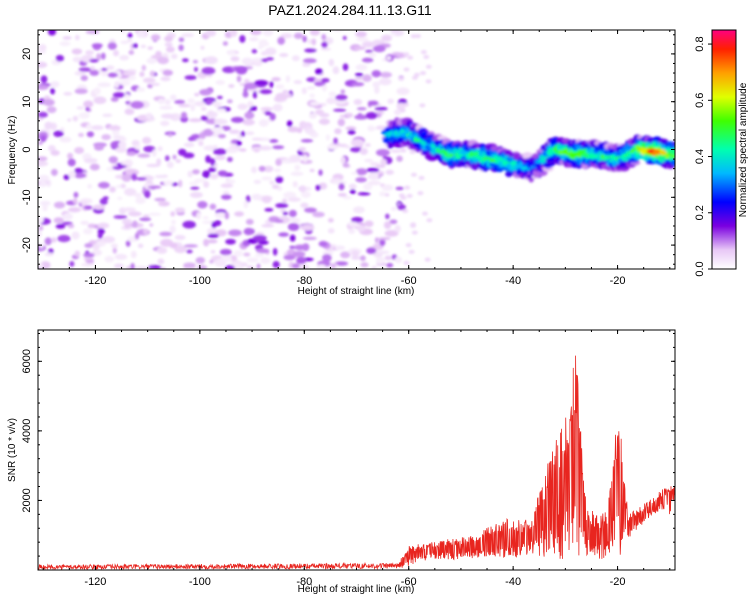  Describe the element at coordinates (724, 149) in the screenshot. I see `colorbar-gradient` at that location.